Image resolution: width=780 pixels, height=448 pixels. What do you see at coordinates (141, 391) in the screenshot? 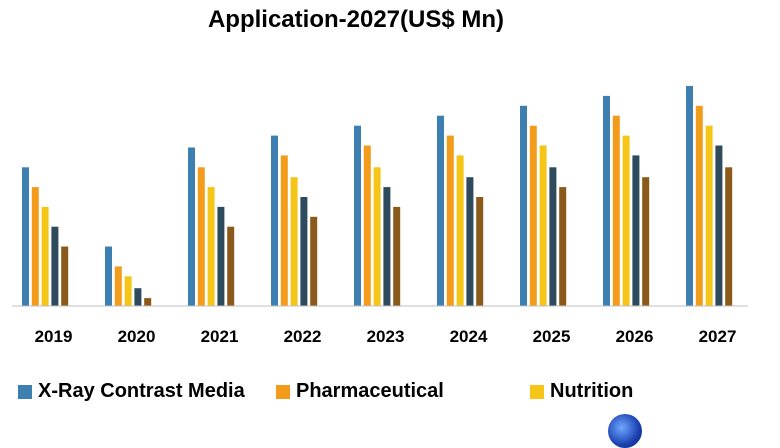
I see `legend-label: X-Ray Contrast Media` at bounding box center [141, 391].